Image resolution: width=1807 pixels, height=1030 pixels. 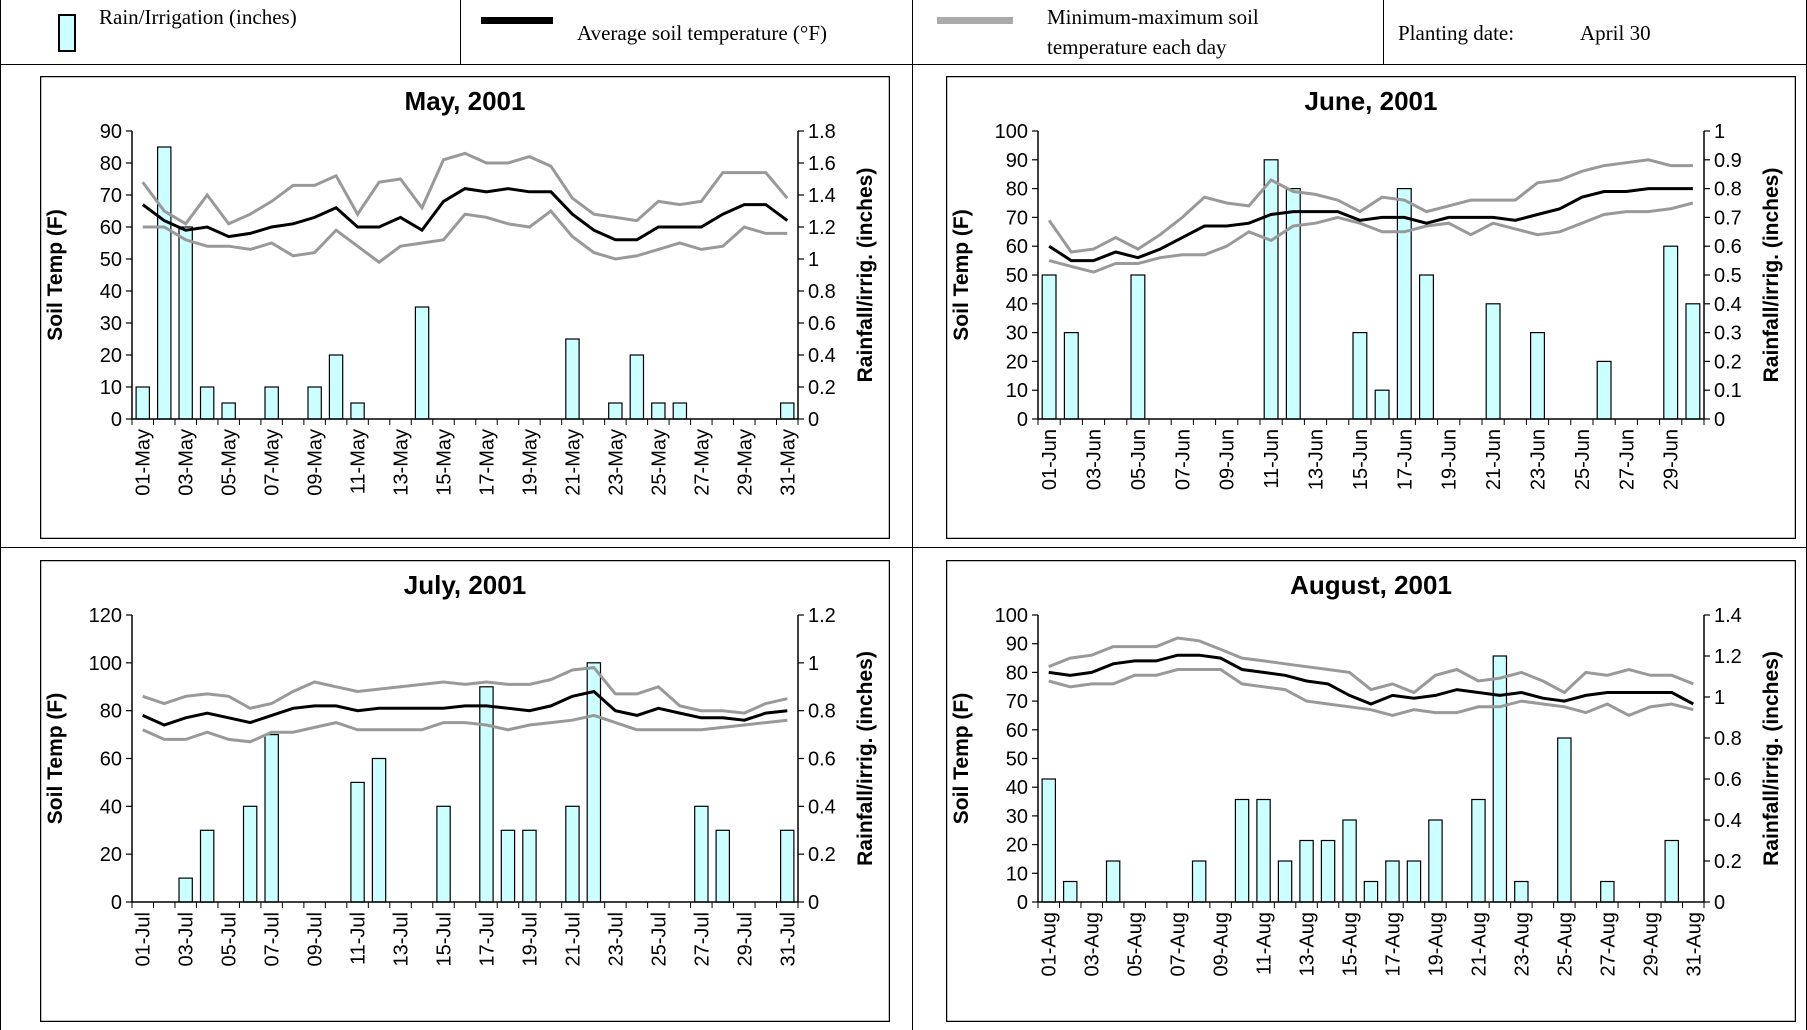 What do you see at coordinates (316, 939) in the screenshot?
I see `x-tick-label: 09-Jul` at bounding box center [316, 939].